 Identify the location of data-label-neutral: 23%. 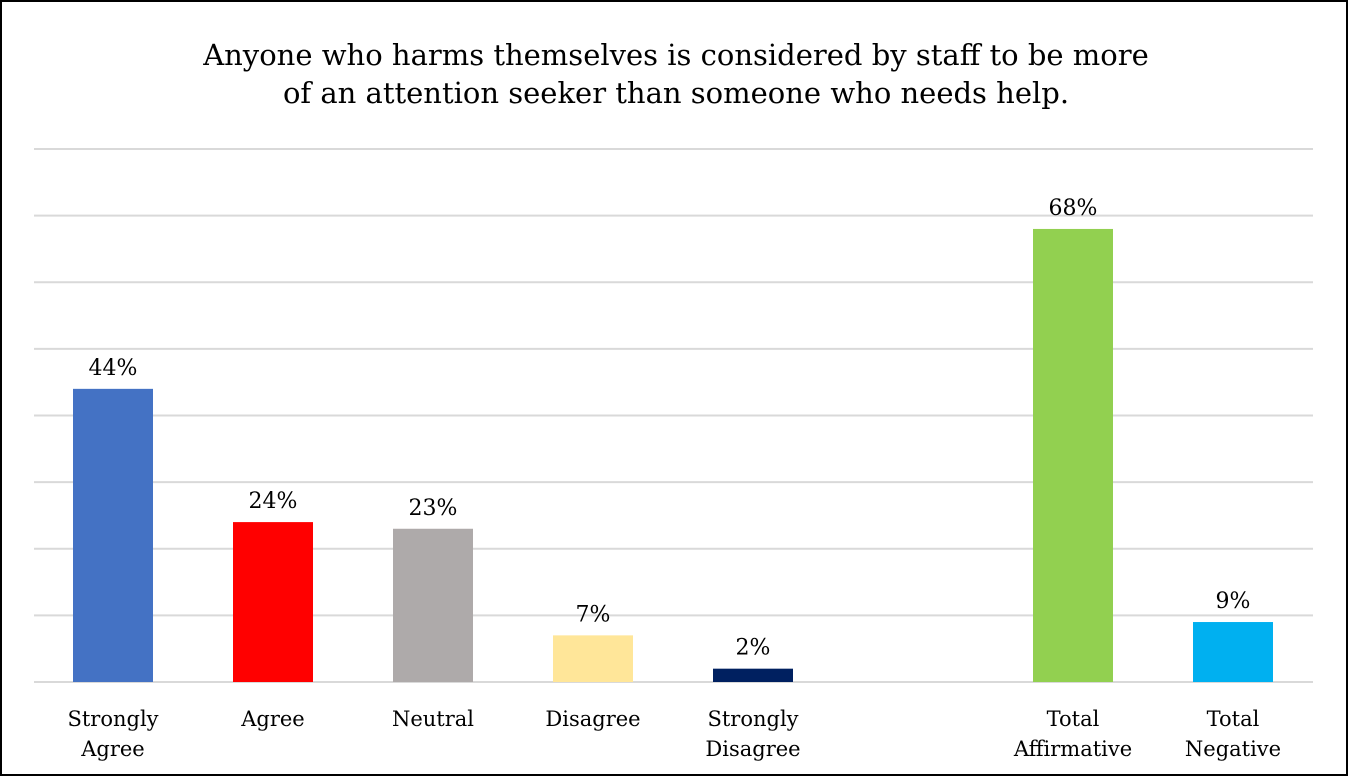
(433, 508).